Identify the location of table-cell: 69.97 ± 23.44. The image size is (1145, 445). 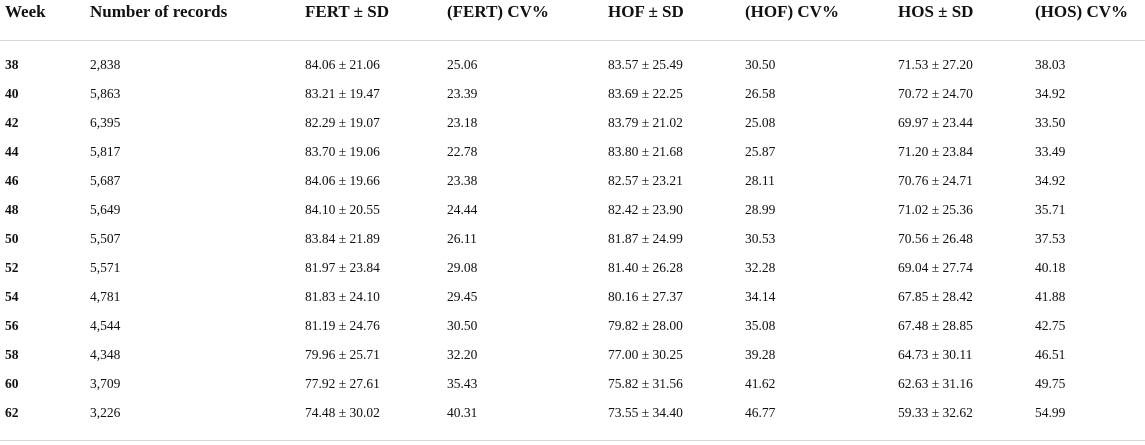
(935, 122).